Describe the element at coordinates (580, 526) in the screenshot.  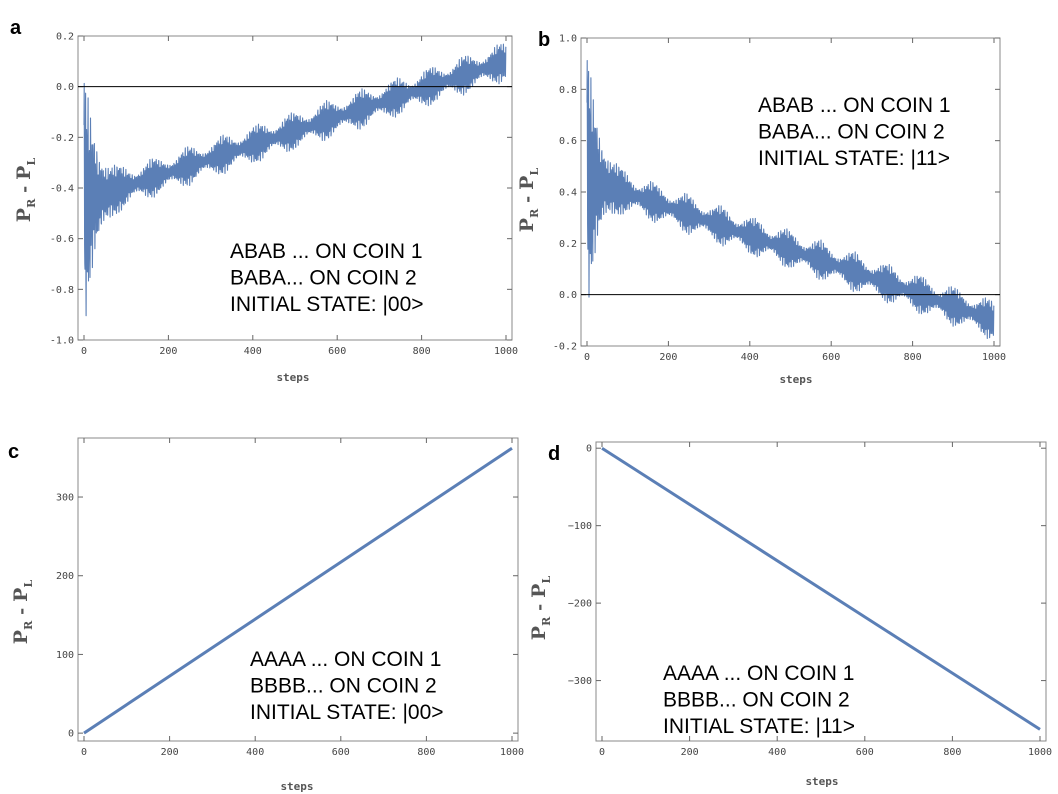
I see `y-tick-label: −100` at that location.